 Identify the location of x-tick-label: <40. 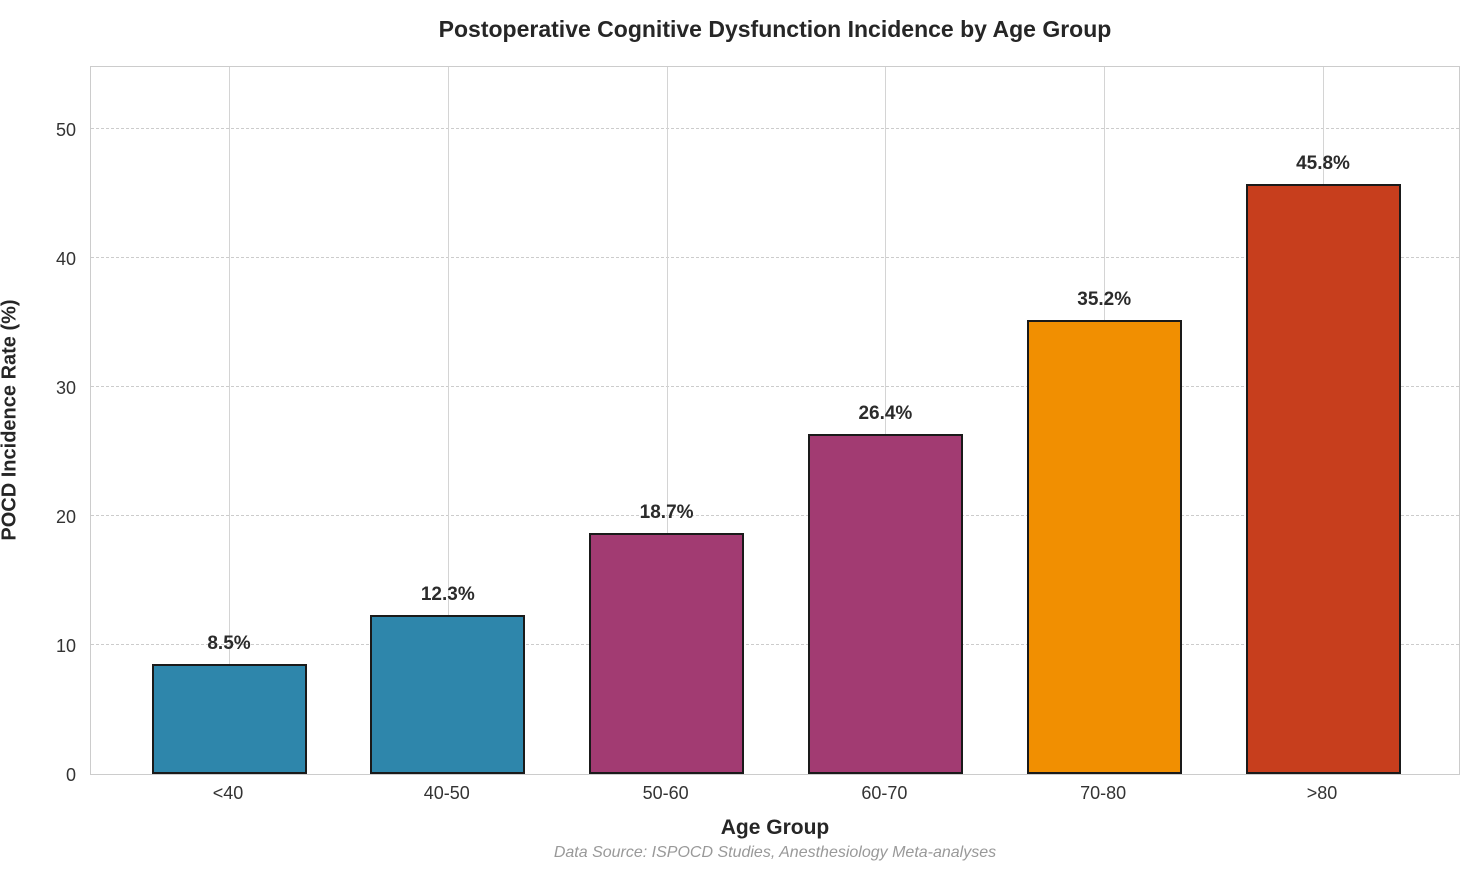
(228, 793).